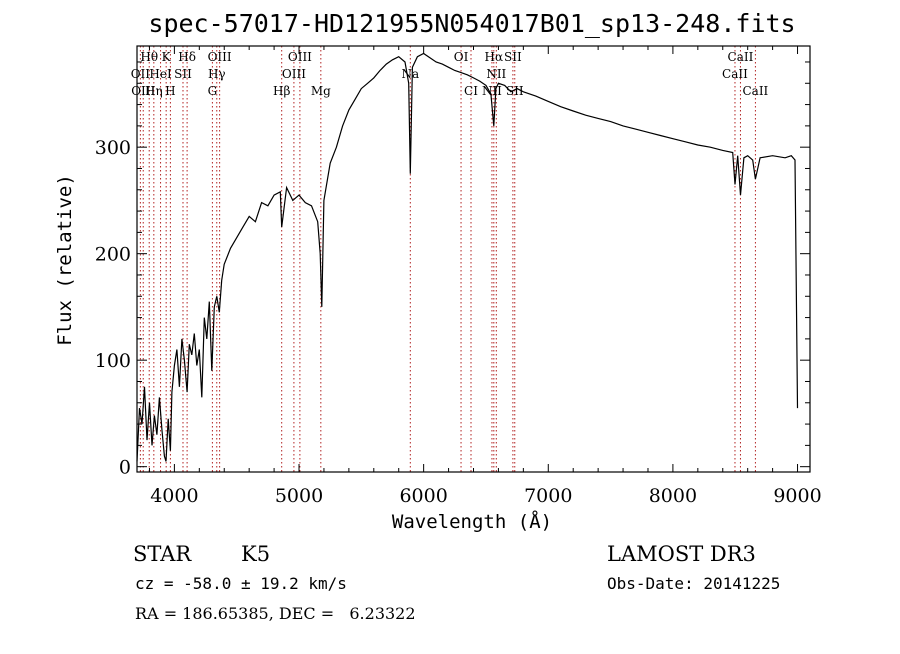 This screenshot has height=654, width=900. I want to click on line-label-25: SII, so click(515, 91).